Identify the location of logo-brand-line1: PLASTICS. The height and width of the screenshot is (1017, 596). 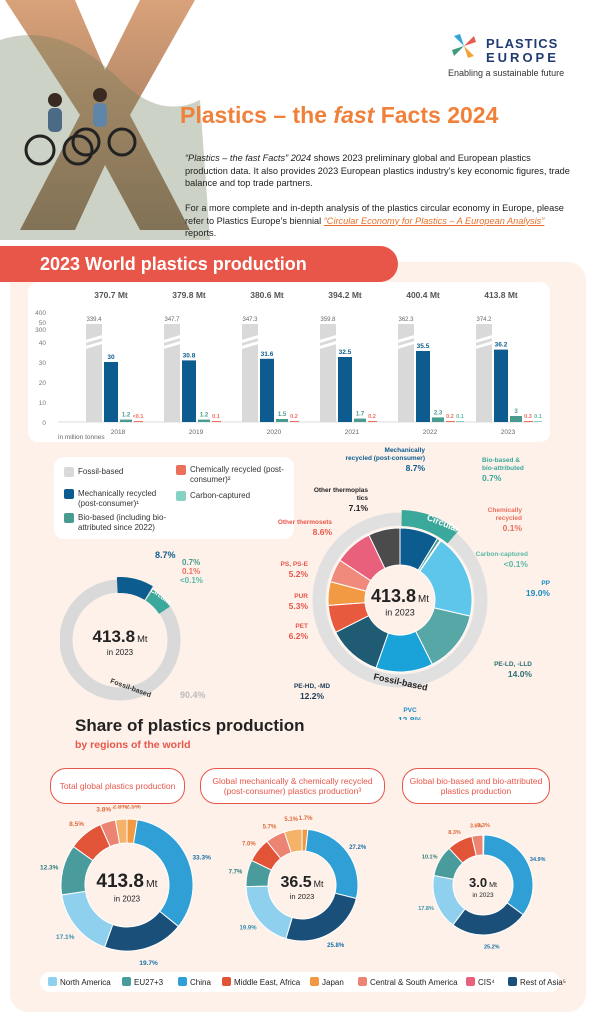
(522, 43).